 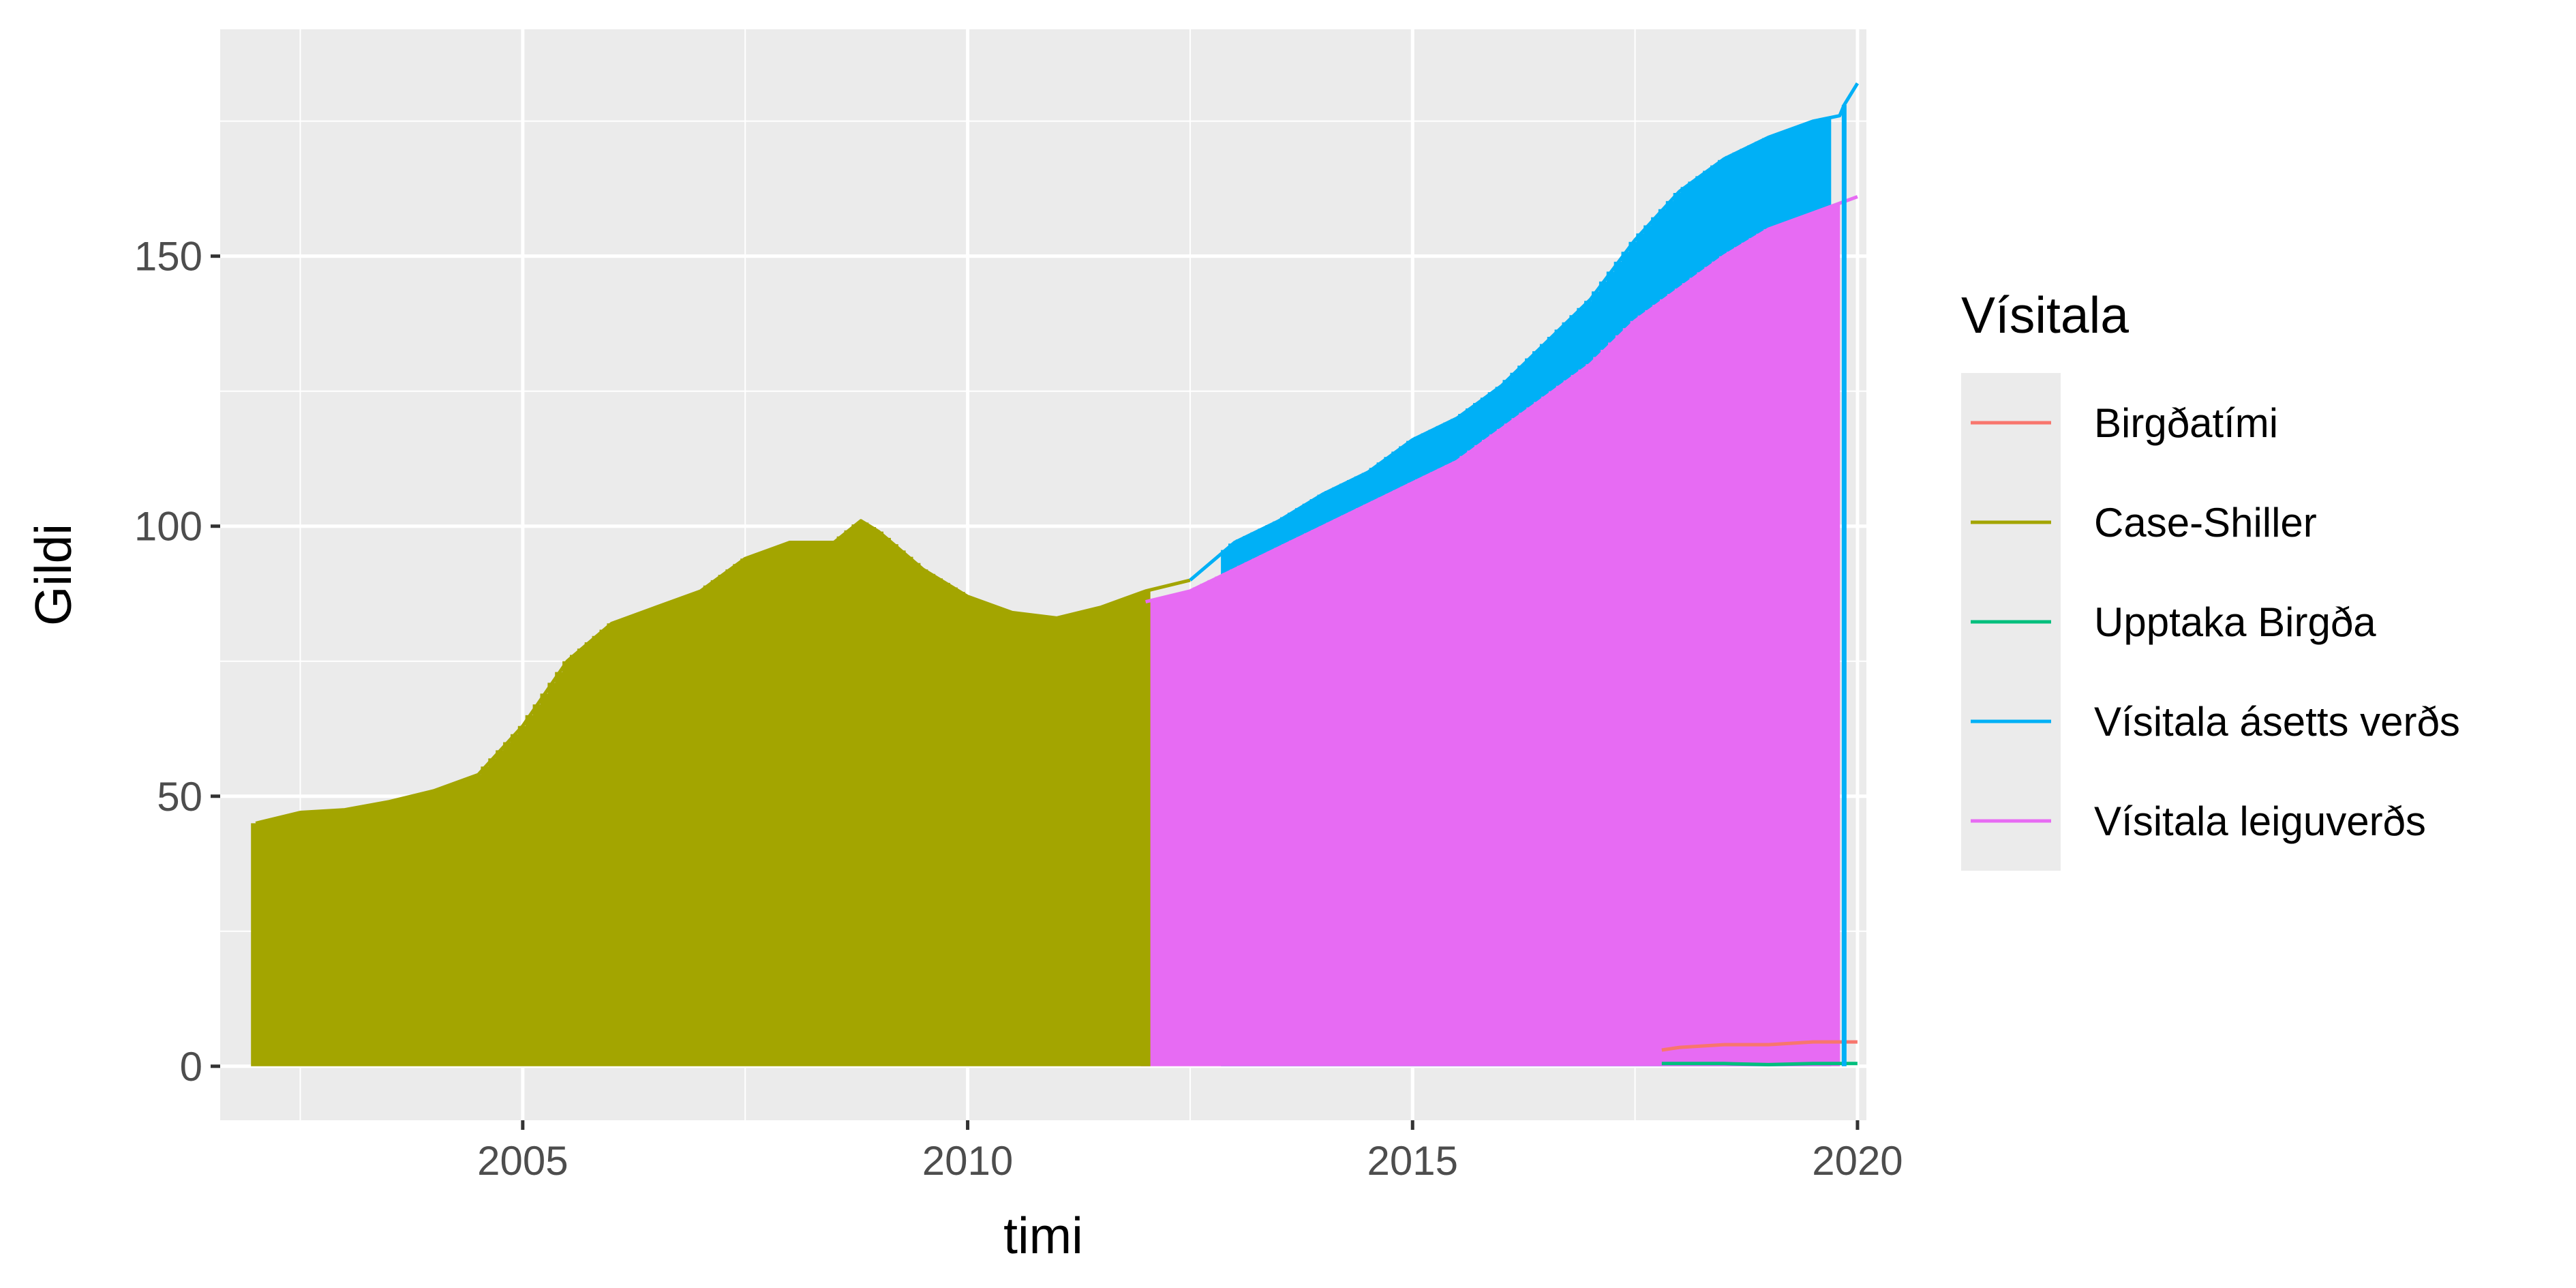 What do you see at coordinates (522, 1161) in the screenshot?
I see `x-tick-label: 2005` at bounding box center [522, 1161].